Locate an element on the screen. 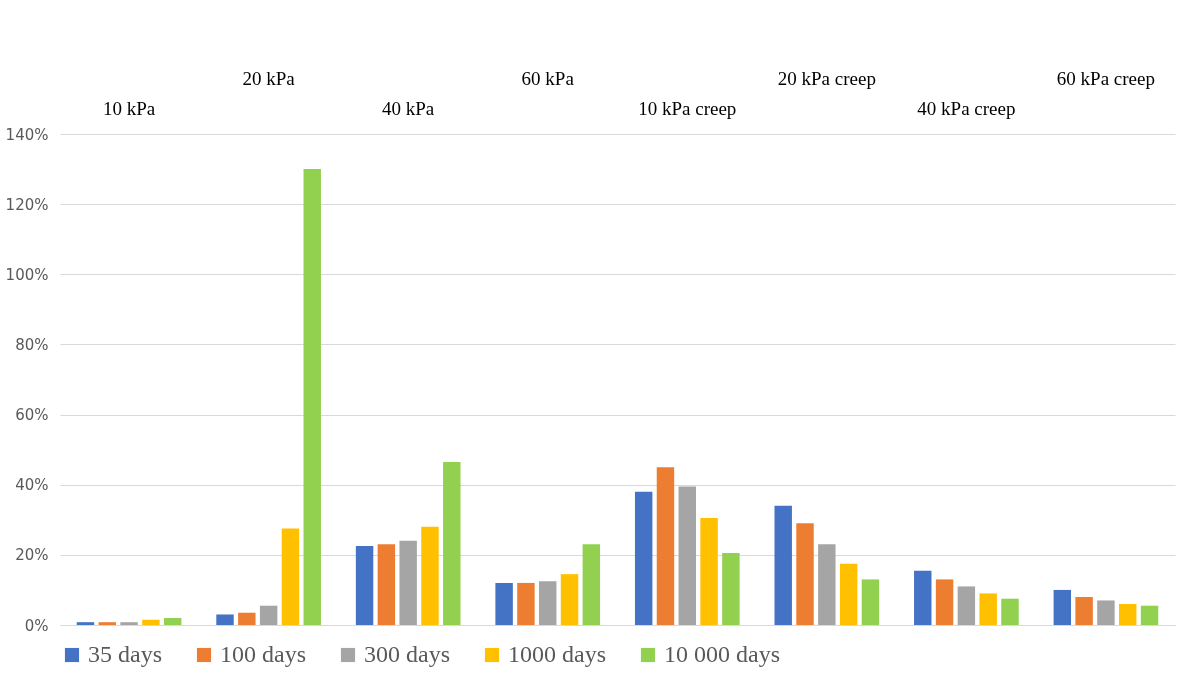  y-tick-label: 100% is located at coordinates (27, 274).